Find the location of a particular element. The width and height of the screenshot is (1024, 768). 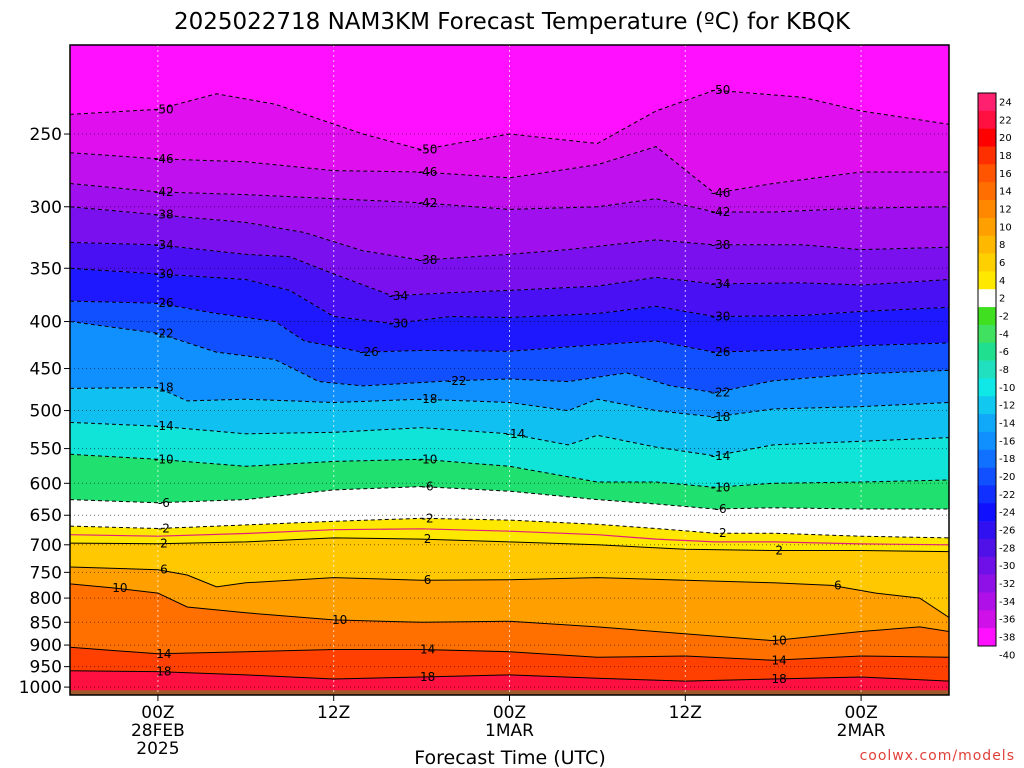

y-tick-label: 800 is located at coordinates (46, 599).